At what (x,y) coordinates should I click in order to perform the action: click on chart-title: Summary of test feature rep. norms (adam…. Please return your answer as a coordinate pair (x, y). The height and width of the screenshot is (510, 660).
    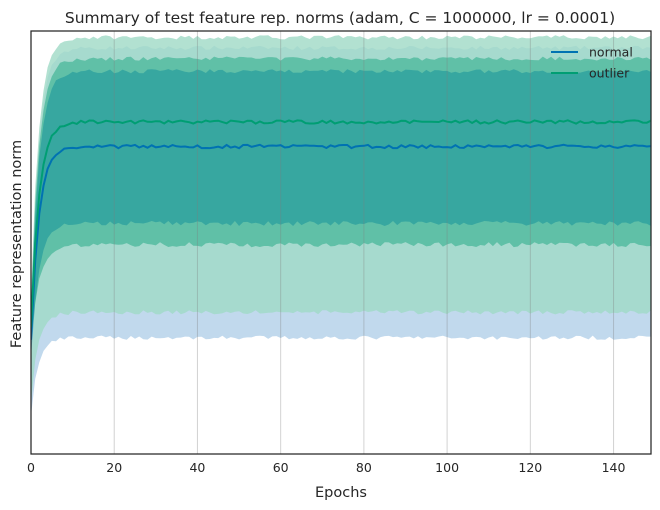
    Looking at the image, I should click on (340, 18).